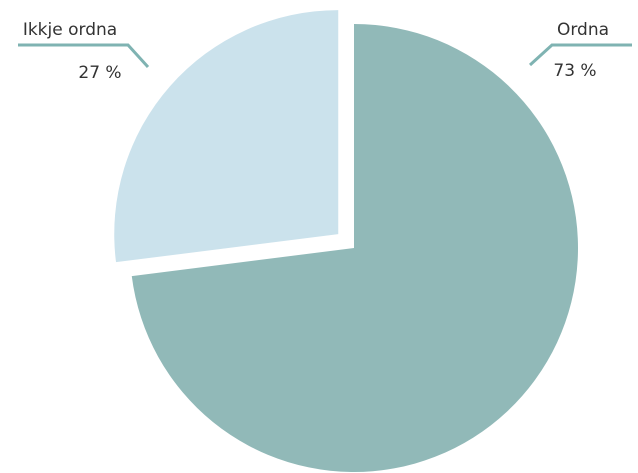 The height and width of the screenshot is (473, 638). Describe the element at coordinates (574, 71) in the screenshot. I see `value-label: 73 %` at that location.